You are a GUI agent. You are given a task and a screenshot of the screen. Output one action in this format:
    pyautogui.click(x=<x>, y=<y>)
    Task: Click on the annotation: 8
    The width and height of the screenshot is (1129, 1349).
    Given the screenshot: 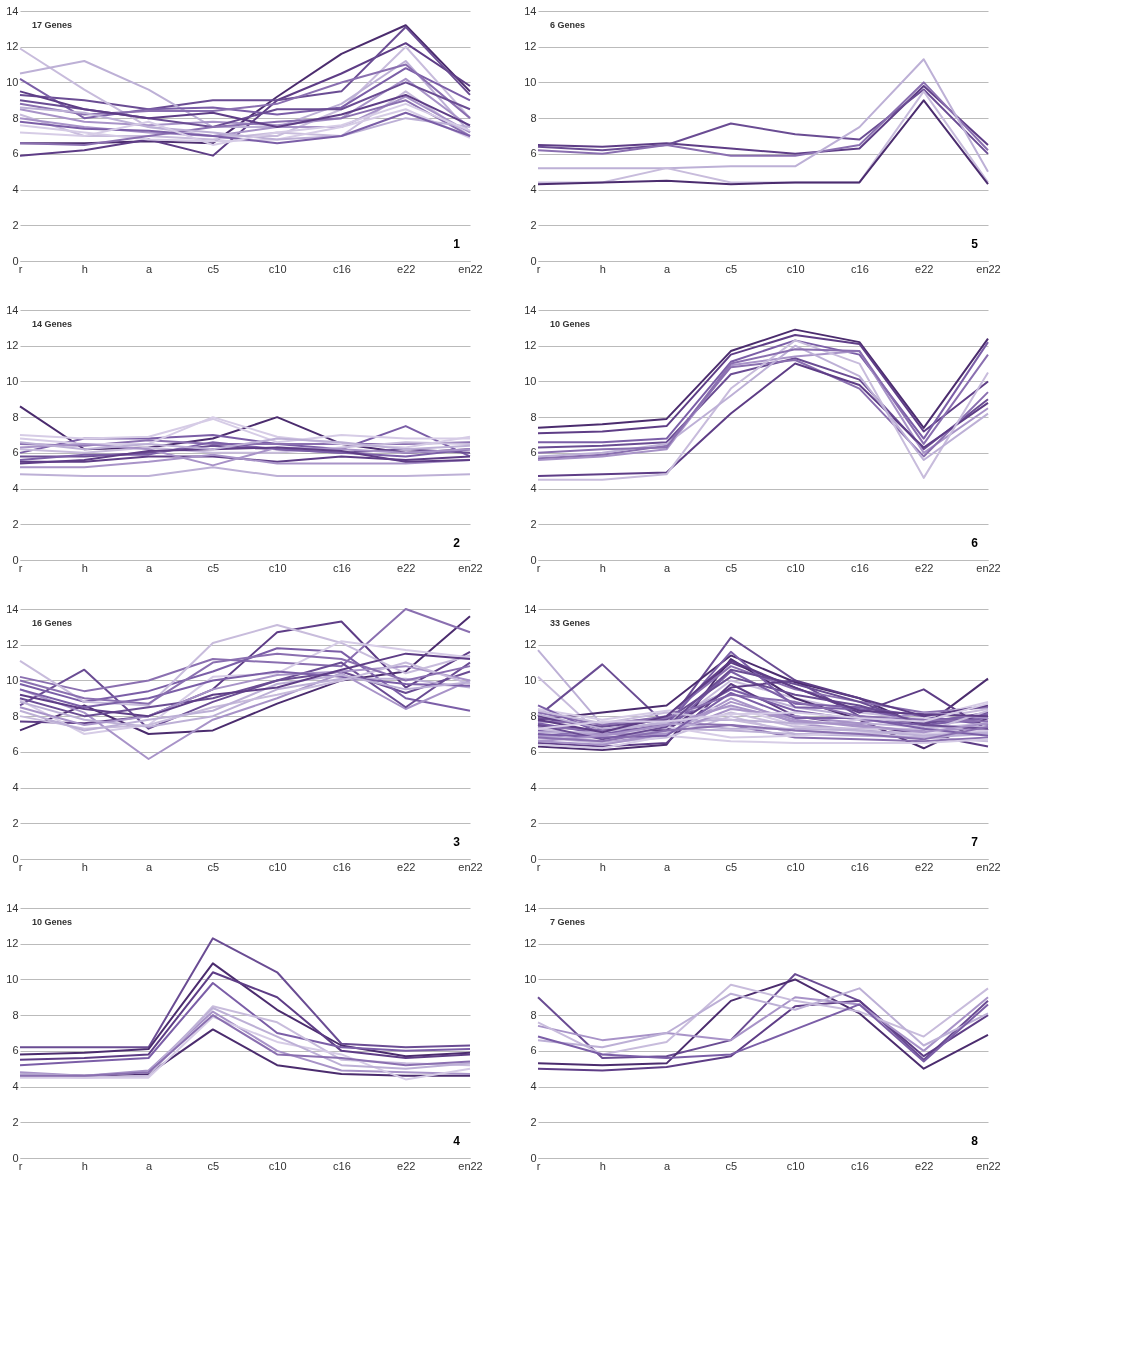 What is the action you would take?
    pyautogui.click(x=975, y=1141)
    